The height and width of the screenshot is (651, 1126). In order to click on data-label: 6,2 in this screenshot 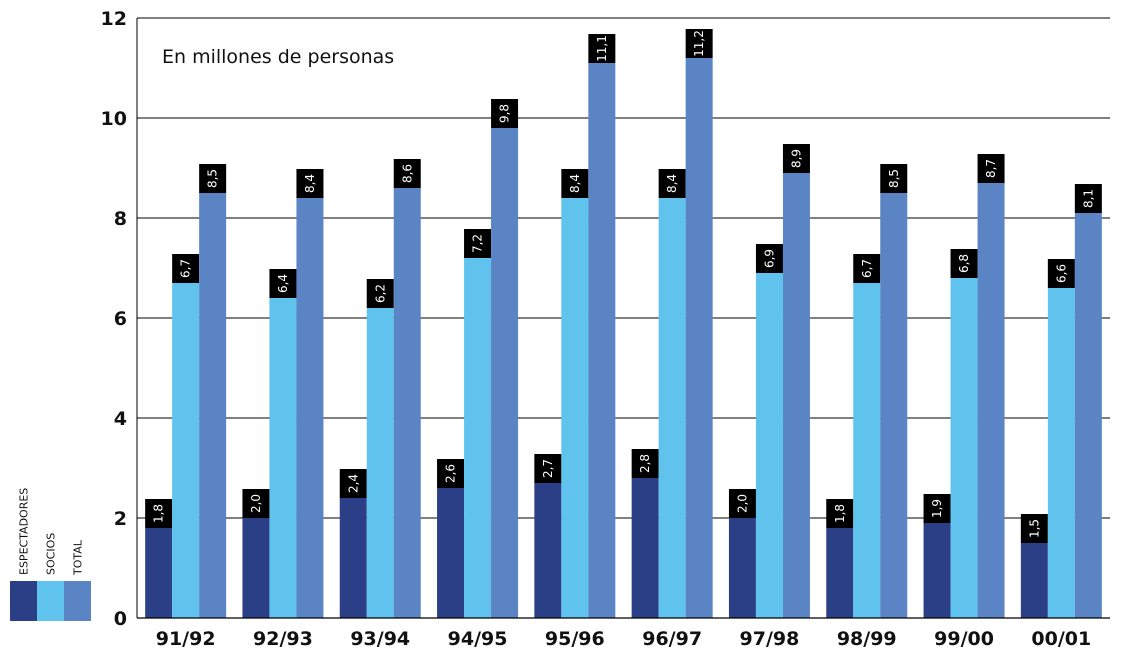, I will do `click(380, 293)`.